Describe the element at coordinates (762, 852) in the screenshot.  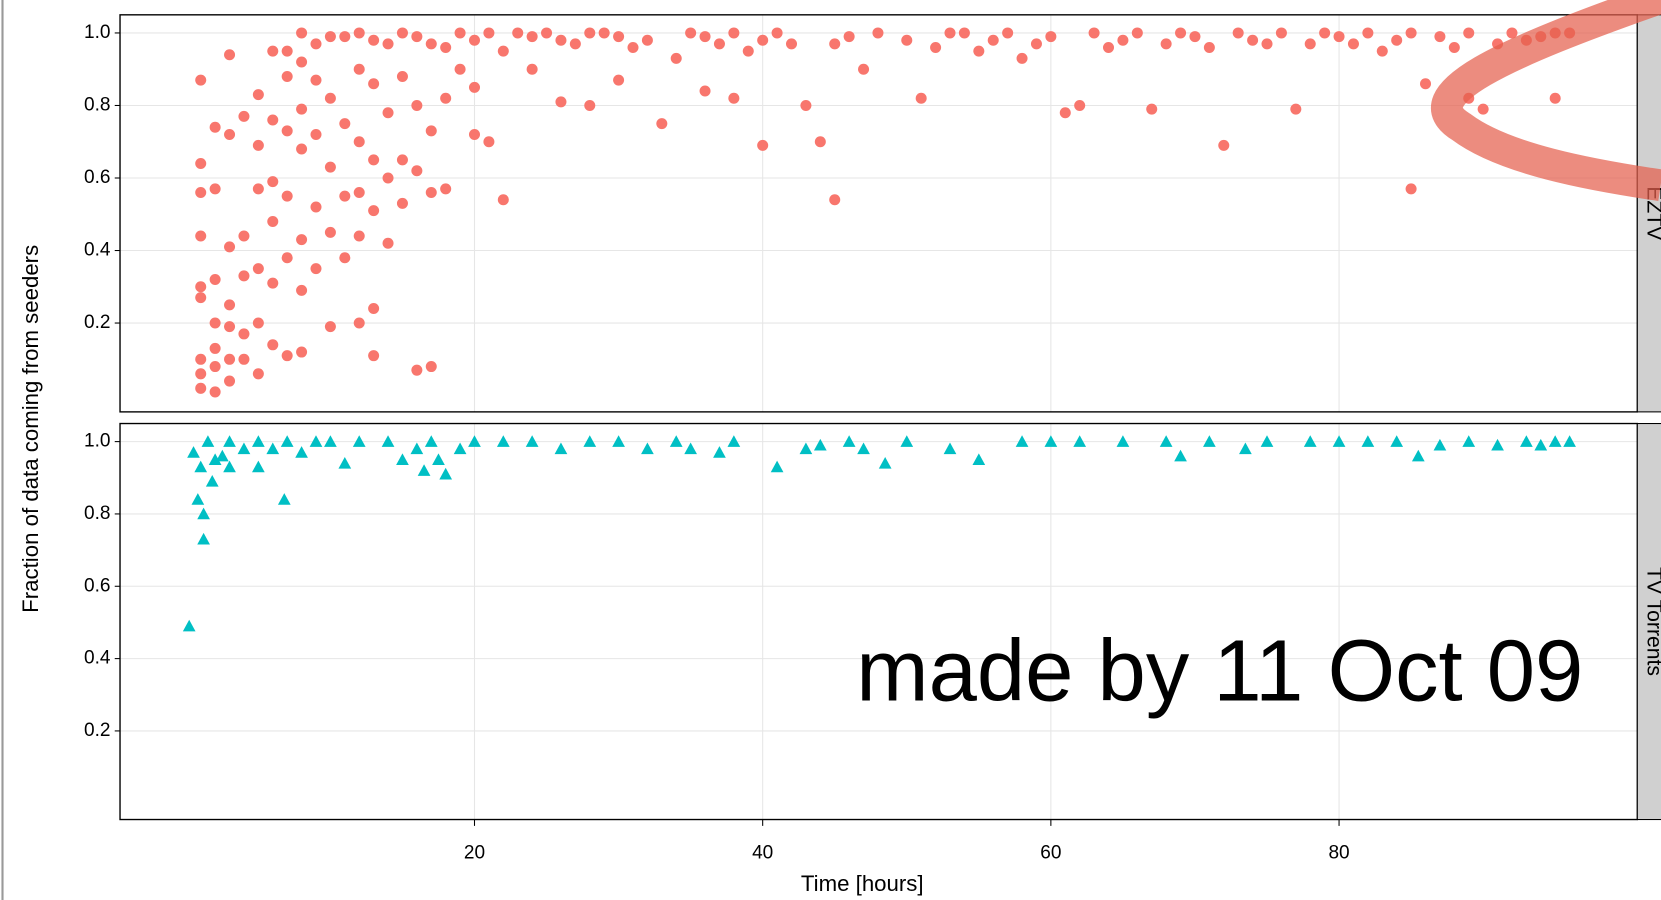
I see `x-tick-label: 40` at that location.